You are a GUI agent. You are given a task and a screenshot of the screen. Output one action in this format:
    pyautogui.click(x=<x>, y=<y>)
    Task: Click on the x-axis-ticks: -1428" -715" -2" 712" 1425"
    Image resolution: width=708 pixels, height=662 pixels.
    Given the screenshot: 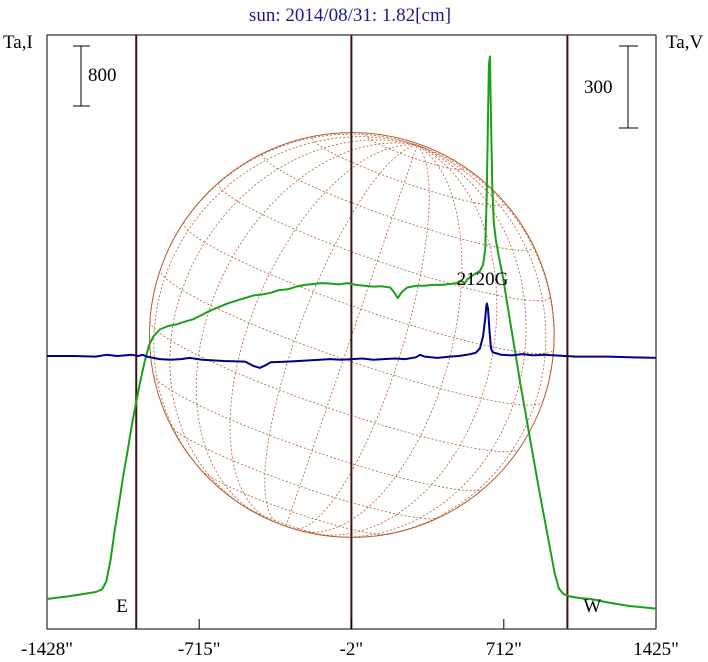 What is the action you would take?
    pyautogui.click(x=350, y=639)
    